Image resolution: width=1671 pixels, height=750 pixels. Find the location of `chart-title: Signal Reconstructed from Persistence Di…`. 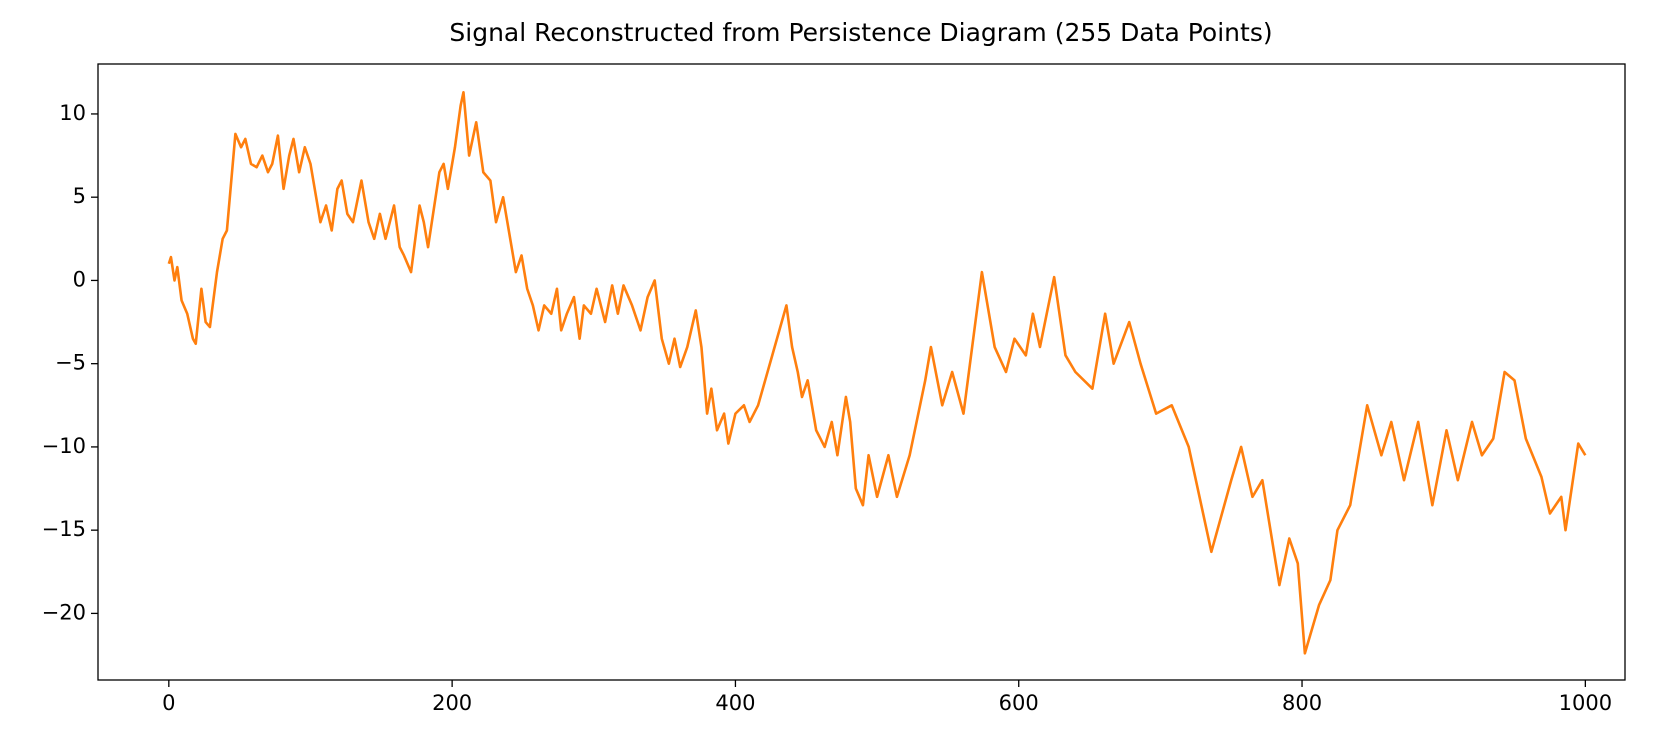

chart-title: Signal Reconstructed from Persistence Di… is located at coordinates (860, 32).